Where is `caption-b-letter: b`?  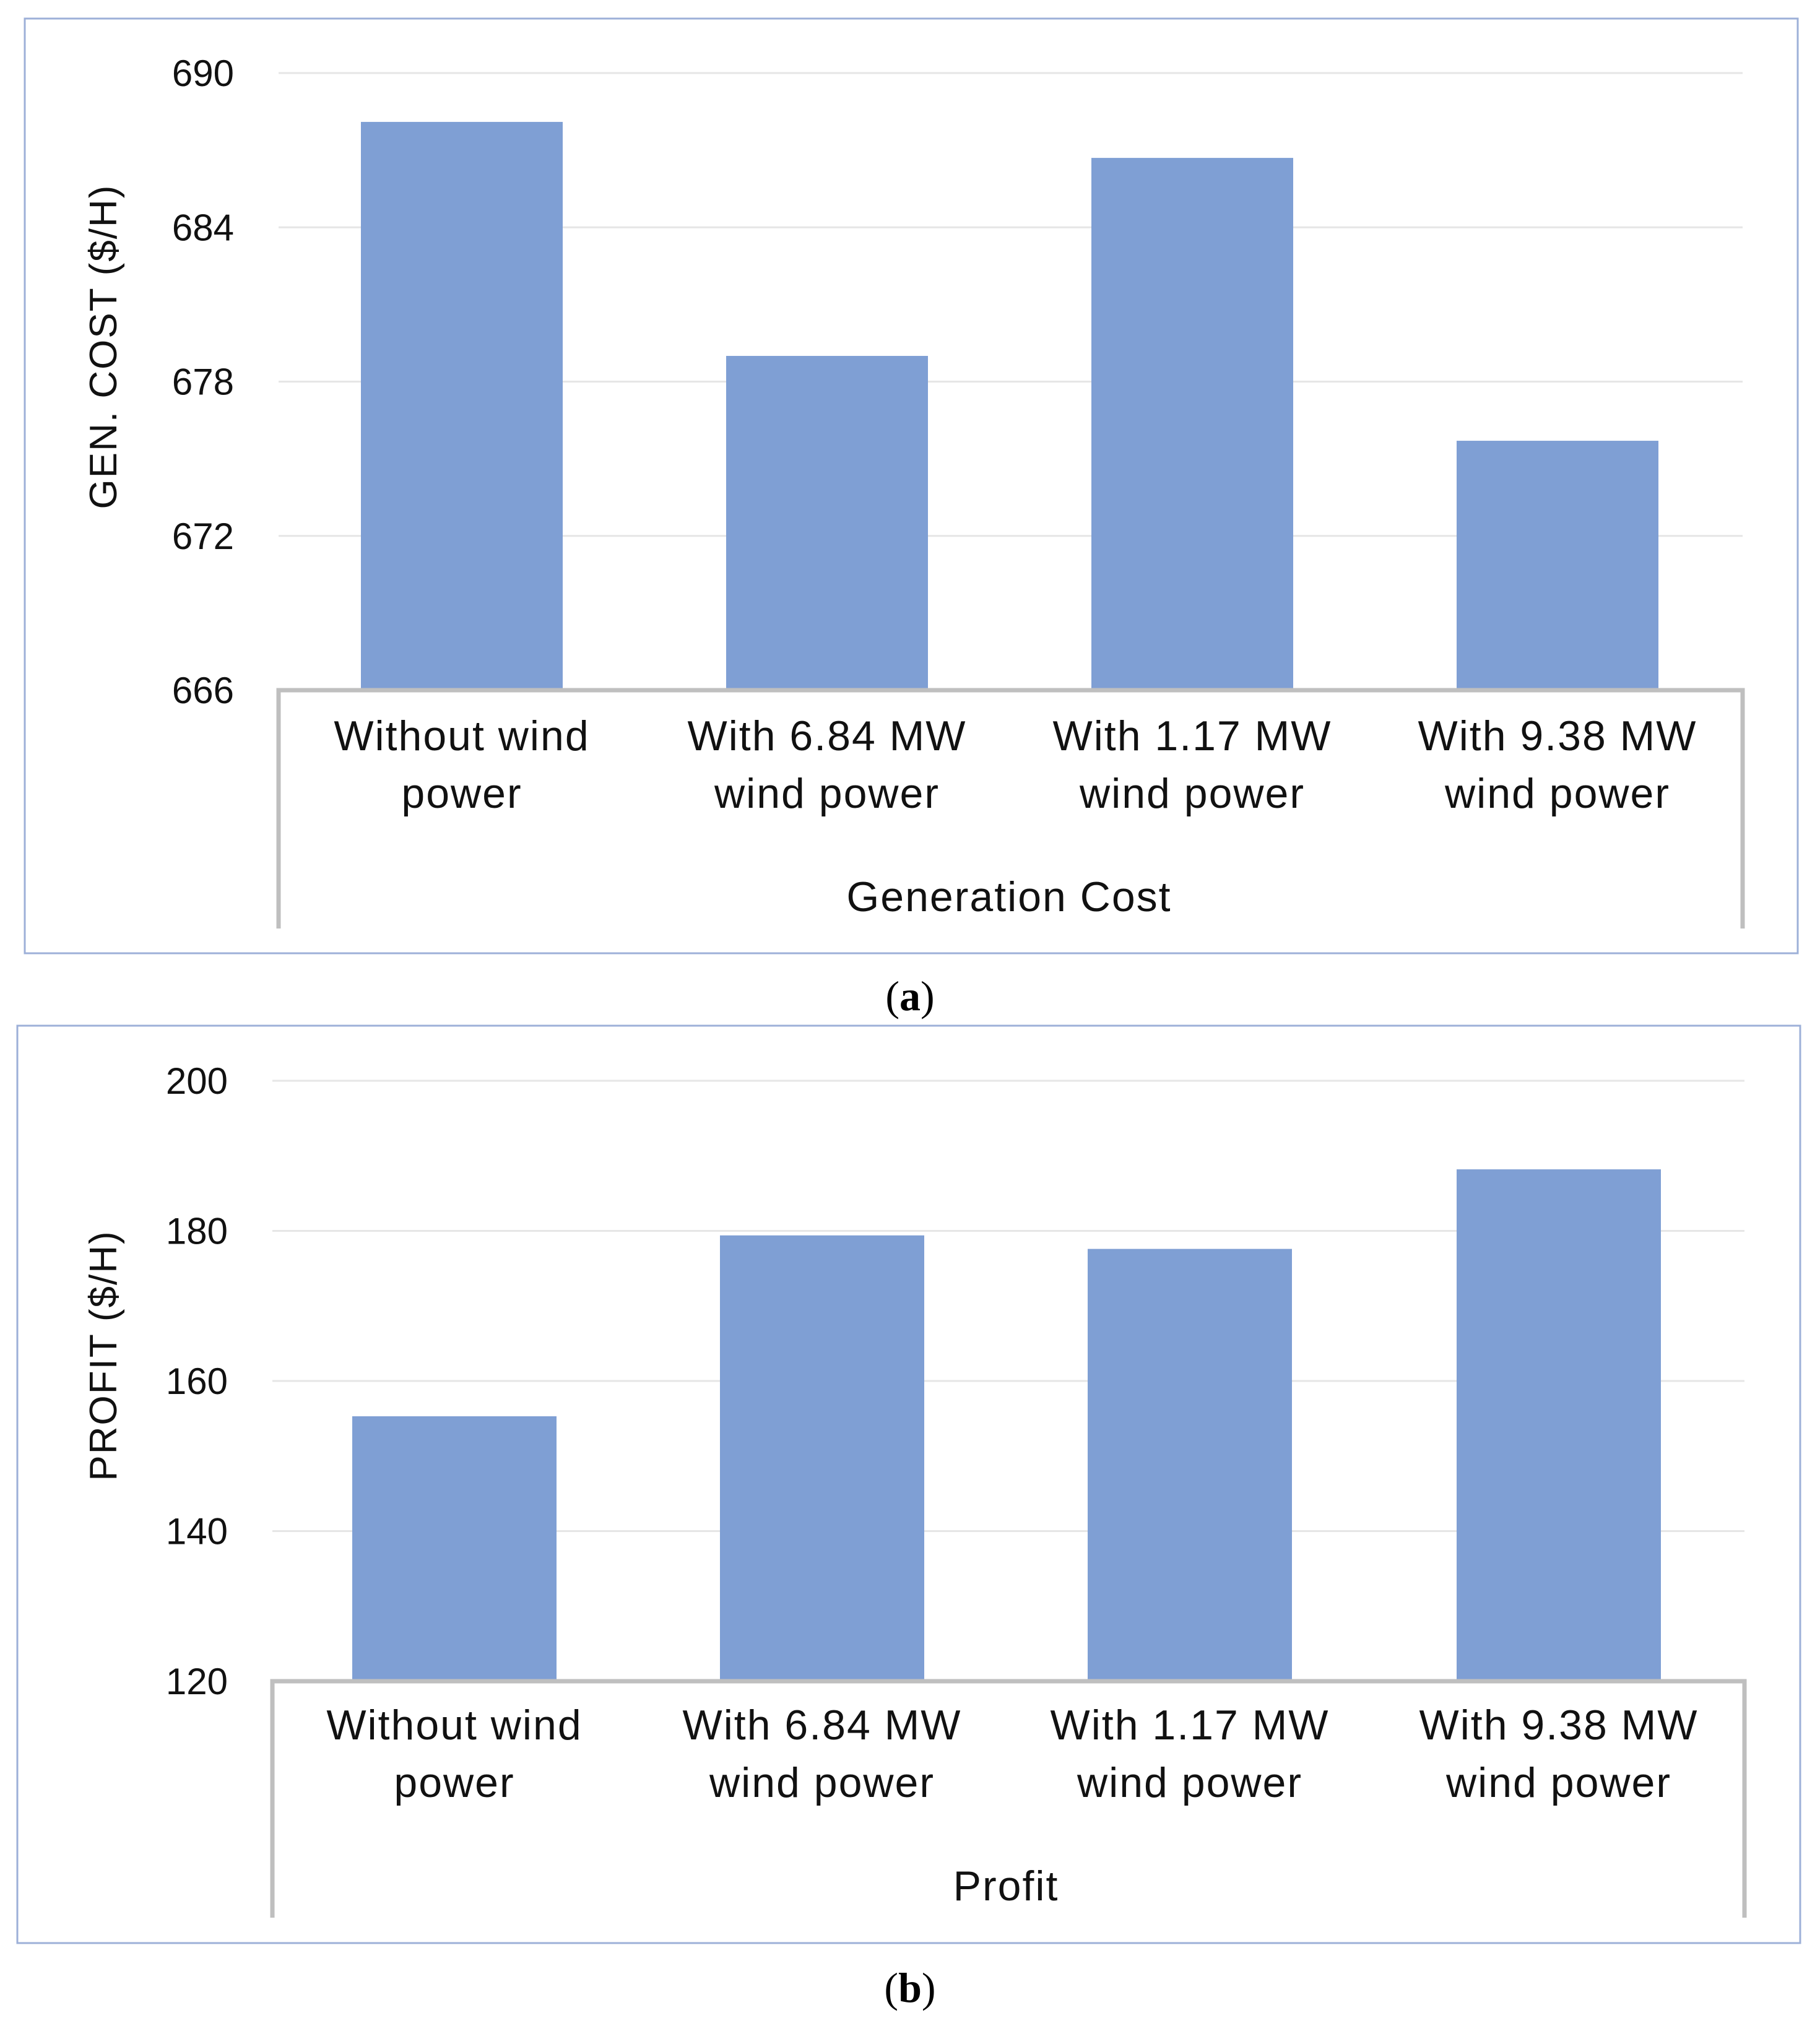
caption-b-letter: b is located at coordinates (910, 1987).